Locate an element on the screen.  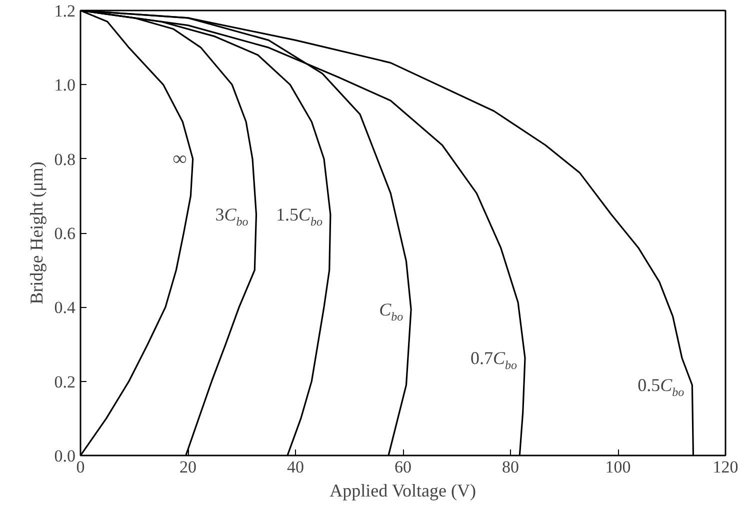
series-label: ∞ is located at coordinates (179, 159).